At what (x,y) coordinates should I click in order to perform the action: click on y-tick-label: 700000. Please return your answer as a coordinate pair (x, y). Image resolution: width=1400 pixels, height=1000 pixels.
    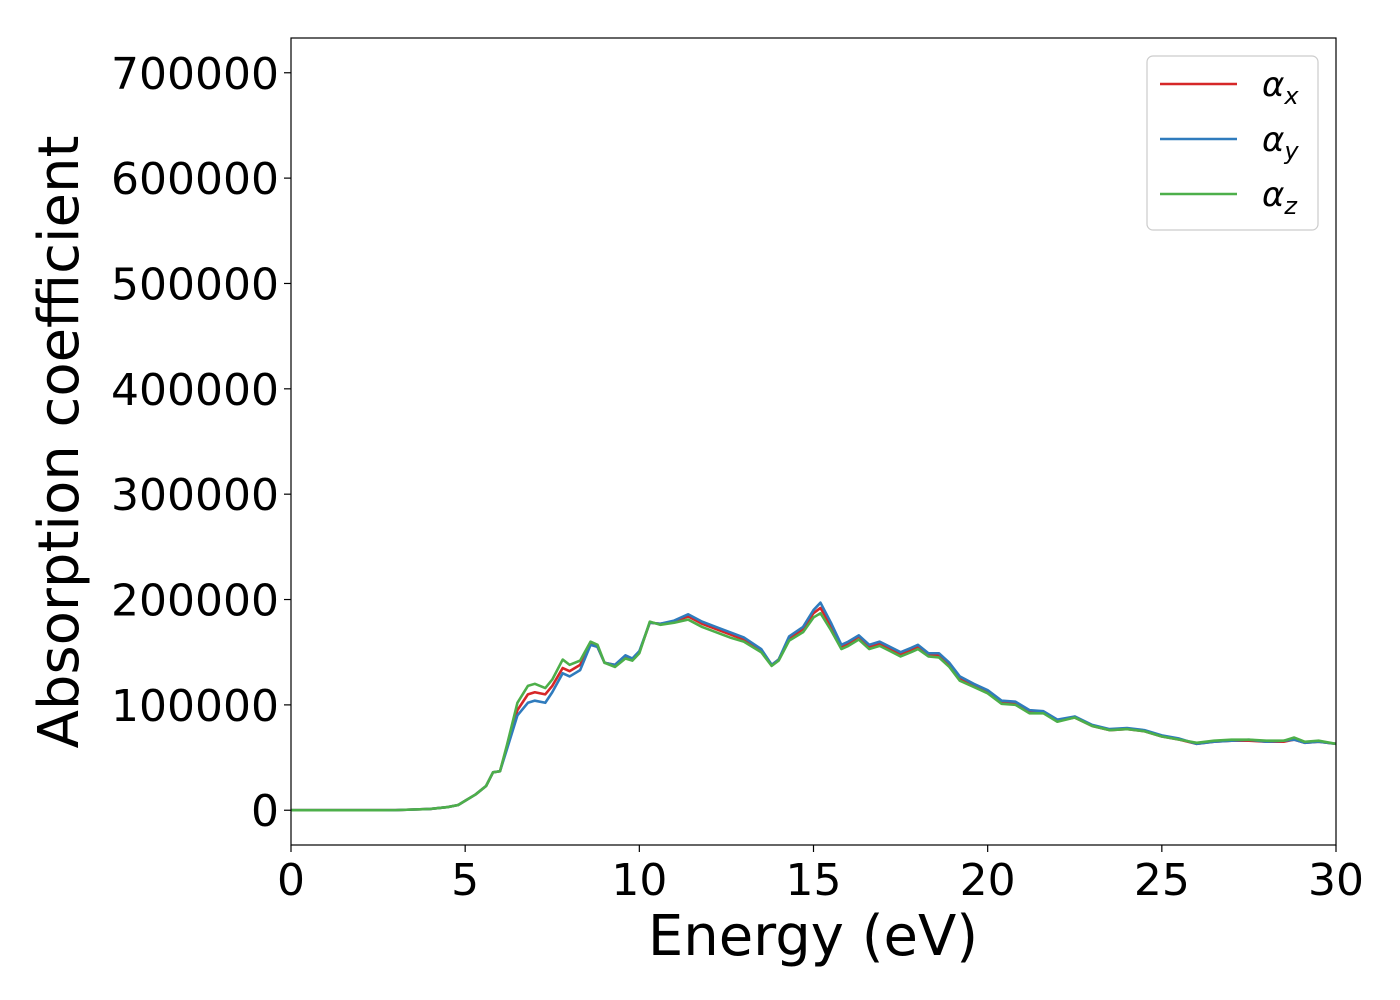
    Looking at the image, I should click on (195, 74).